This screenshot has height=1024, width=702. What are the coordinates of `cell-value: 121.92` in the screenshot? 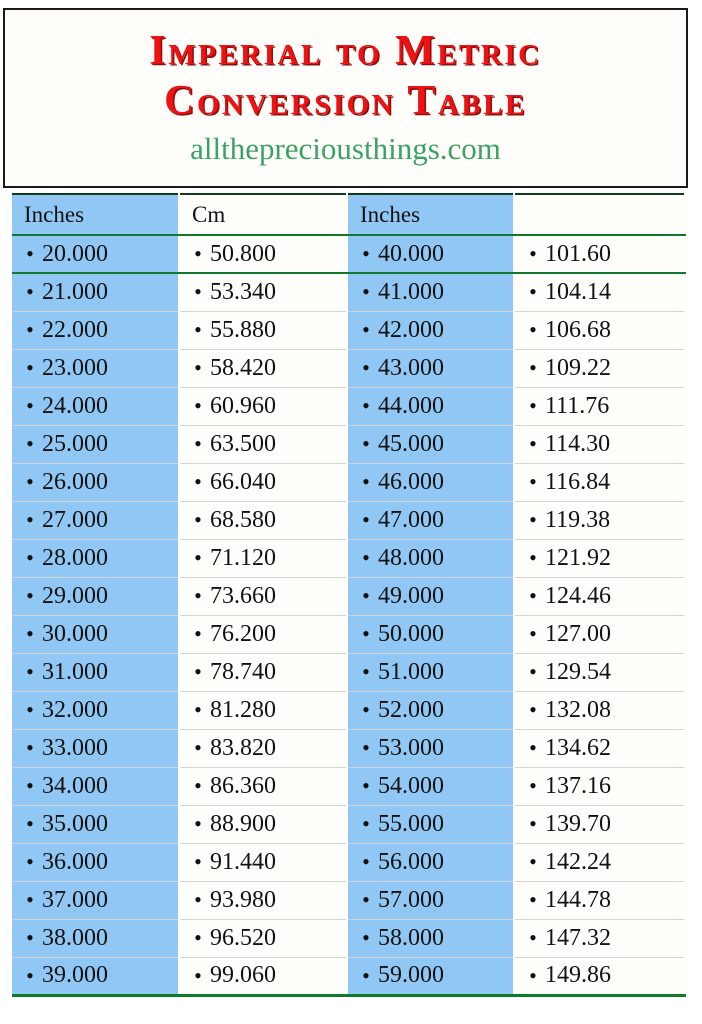 It's located at (578, 557).